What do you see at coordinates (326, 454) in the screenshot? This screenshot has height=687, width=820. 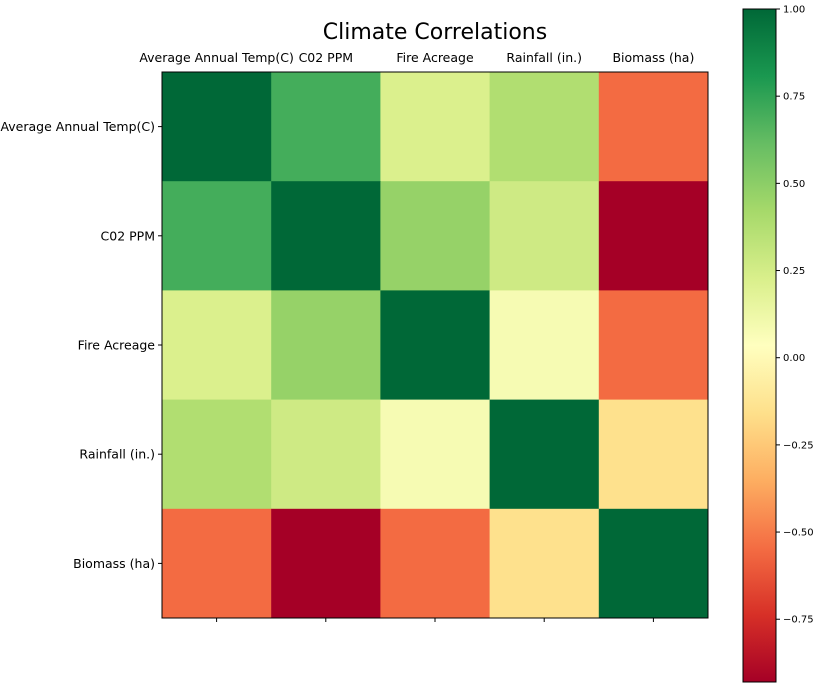 I see `heatmap-cell-rainfall-in-x-c02-ppm` at bounding box center [326, 454].